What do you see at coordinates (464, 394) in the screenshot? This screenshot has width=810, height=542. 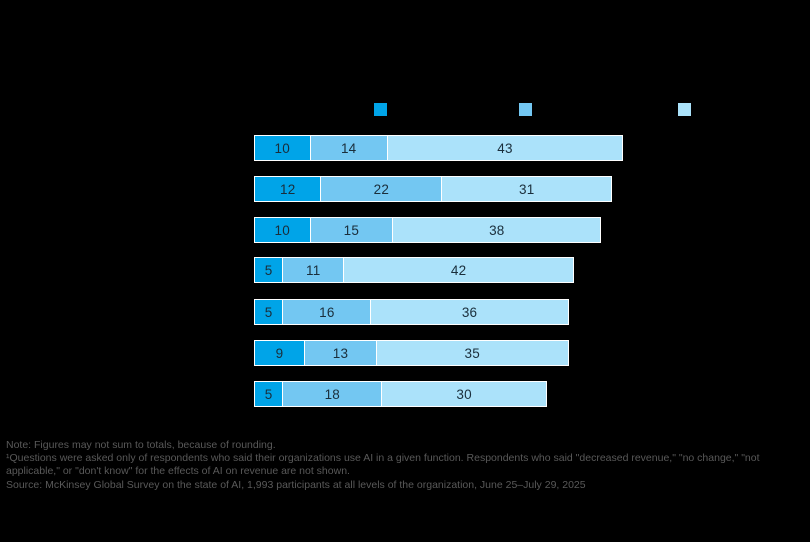 I see `bar-segment-row7-series3: 30` at bounding box center [464, 394].